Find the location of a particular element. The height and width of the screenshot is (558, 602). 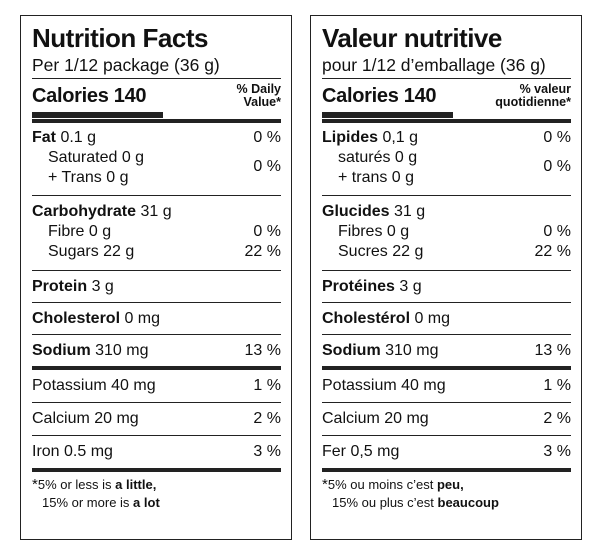

fat-amount: 0,1 g is located at coordinates (398, 137).